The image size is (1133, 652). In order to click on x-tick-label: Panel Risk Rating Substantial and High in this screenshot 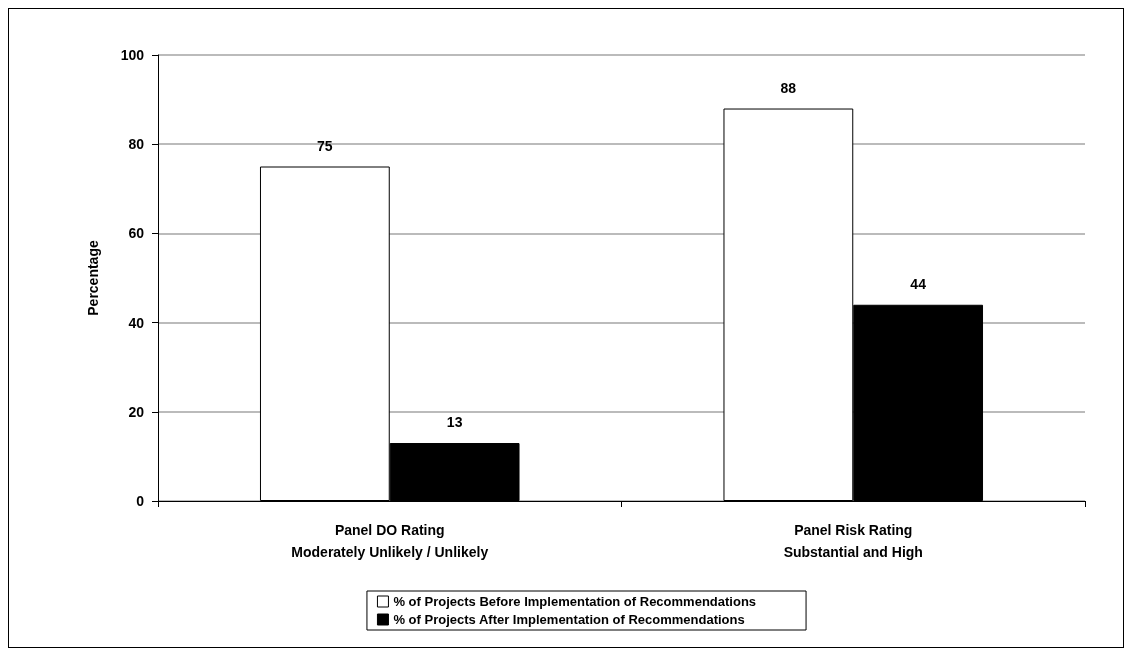, I will do `click(853, 541)`.